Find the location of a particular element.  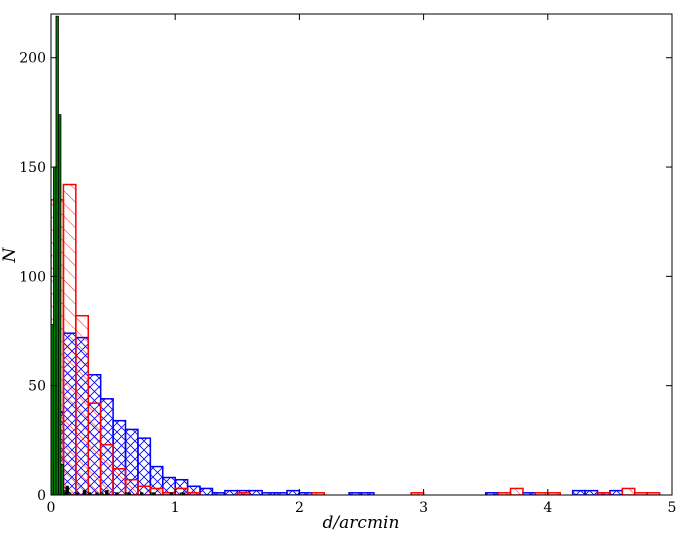

bar-series0-bin14 is located at coordinates (231, 492).